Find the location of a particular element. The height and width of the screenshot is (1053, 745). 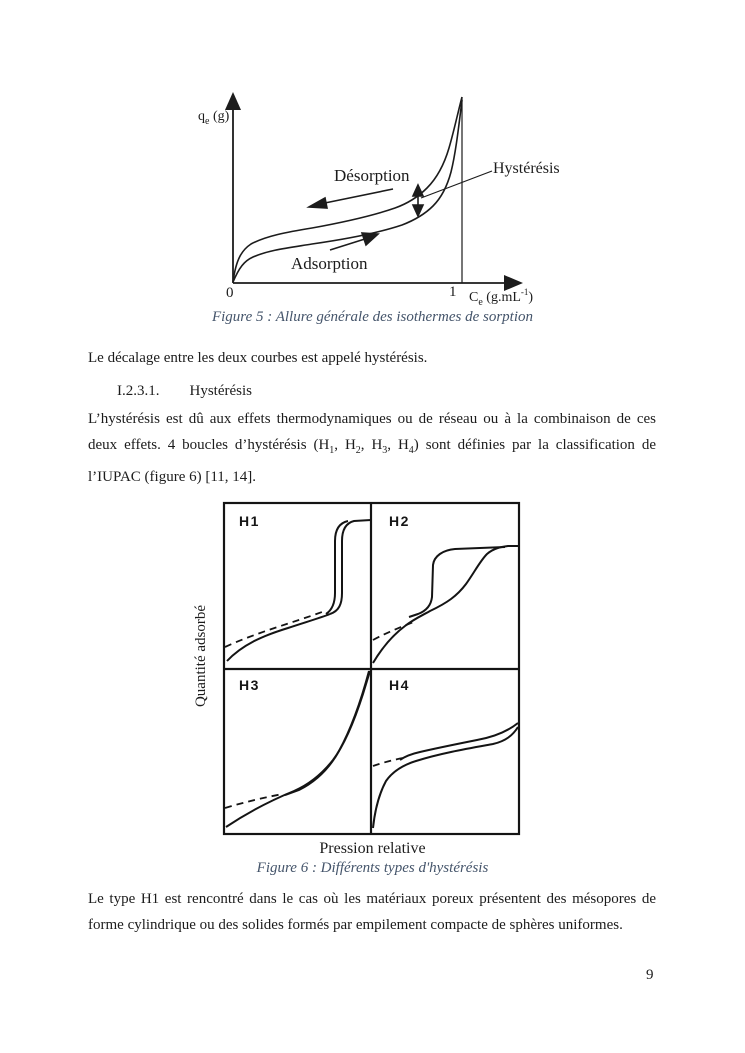

x-axis-max-tick: 1 is located at coordinates (453, 292).